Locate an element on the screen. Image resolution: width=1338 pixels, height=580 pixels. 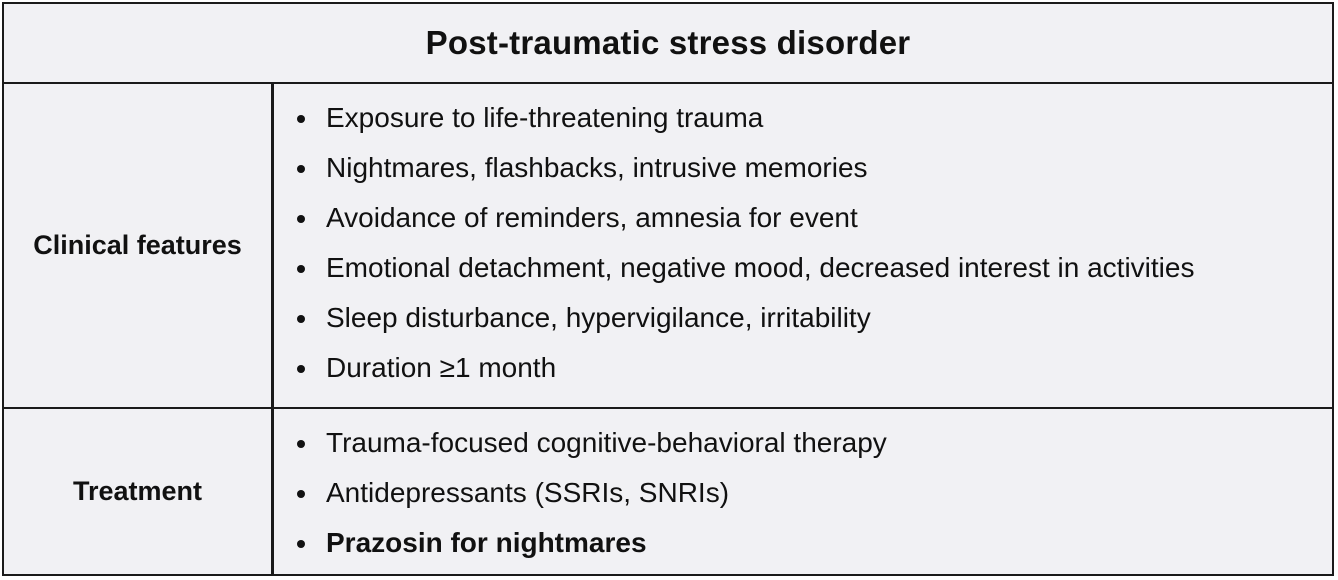
row-label: Treatment is located at coordinates (137, 491).